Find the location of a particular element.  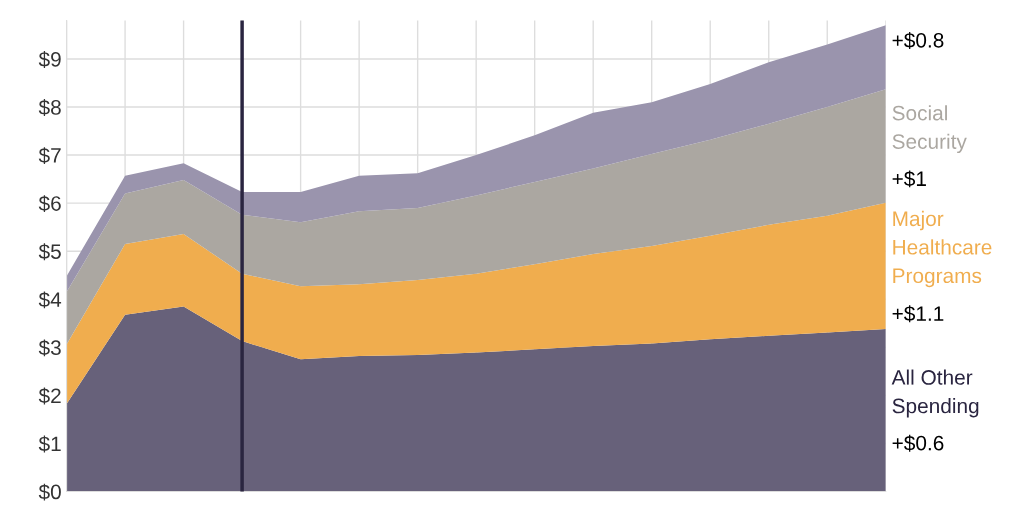

text: +$0.8 is located at coordinates (918, 40).